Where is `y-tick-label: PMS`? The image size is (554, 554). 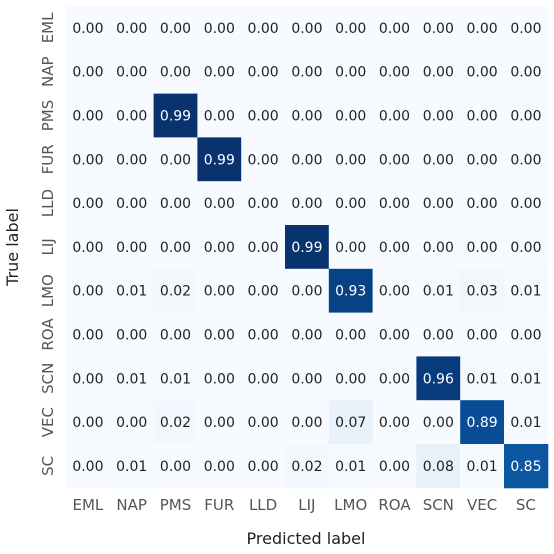 y-tick-label: PMS is located at coordinates (48, 116).